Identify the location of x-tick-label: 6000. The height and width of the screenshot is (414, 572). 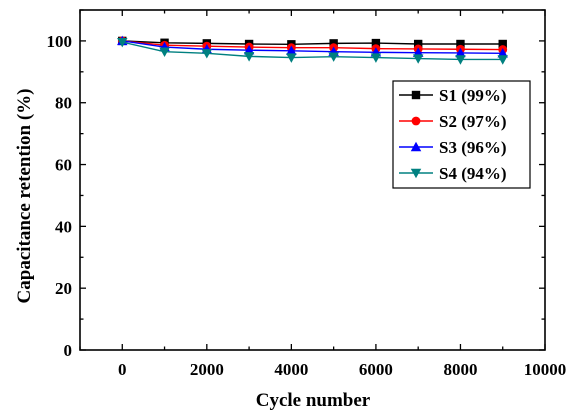
(376, 369).